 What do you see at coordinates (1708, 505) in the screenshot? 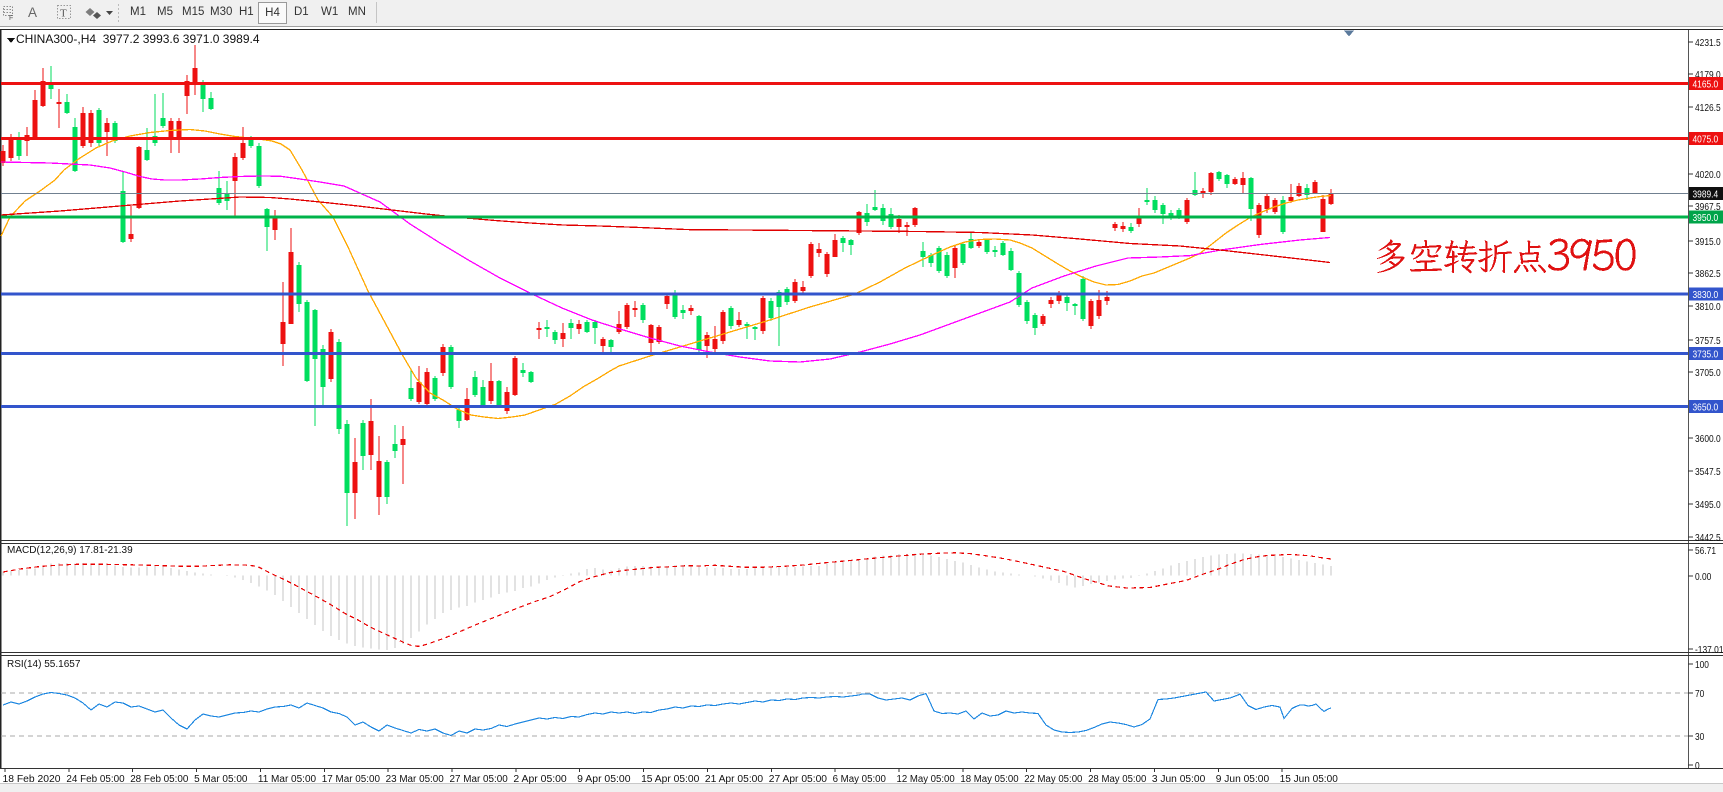
I see `svg-text: 3495.0` at bounding box center [1708, 505].